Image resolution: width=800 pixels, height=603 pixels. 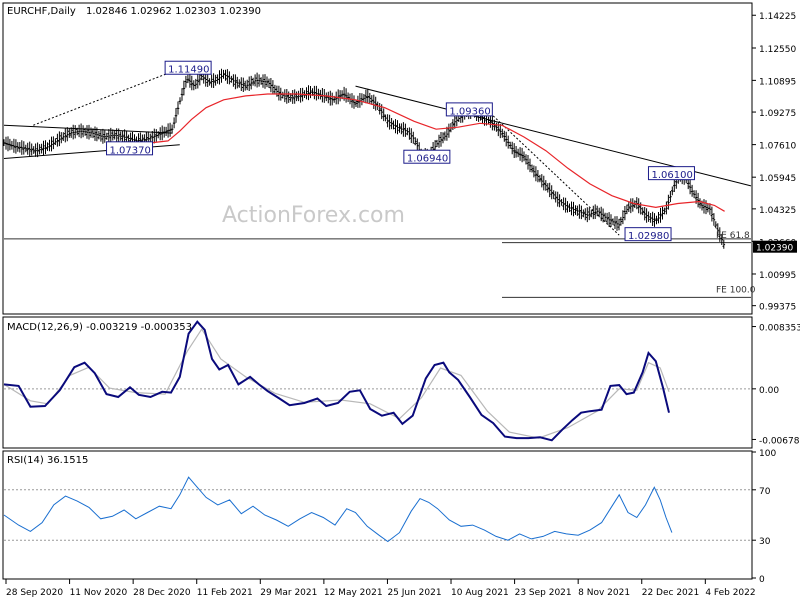 What do you see at coordinates (777, 17) in the screenshot?
I see `price-y-tick-label: 1.14225` at bounding box center [777, 17].